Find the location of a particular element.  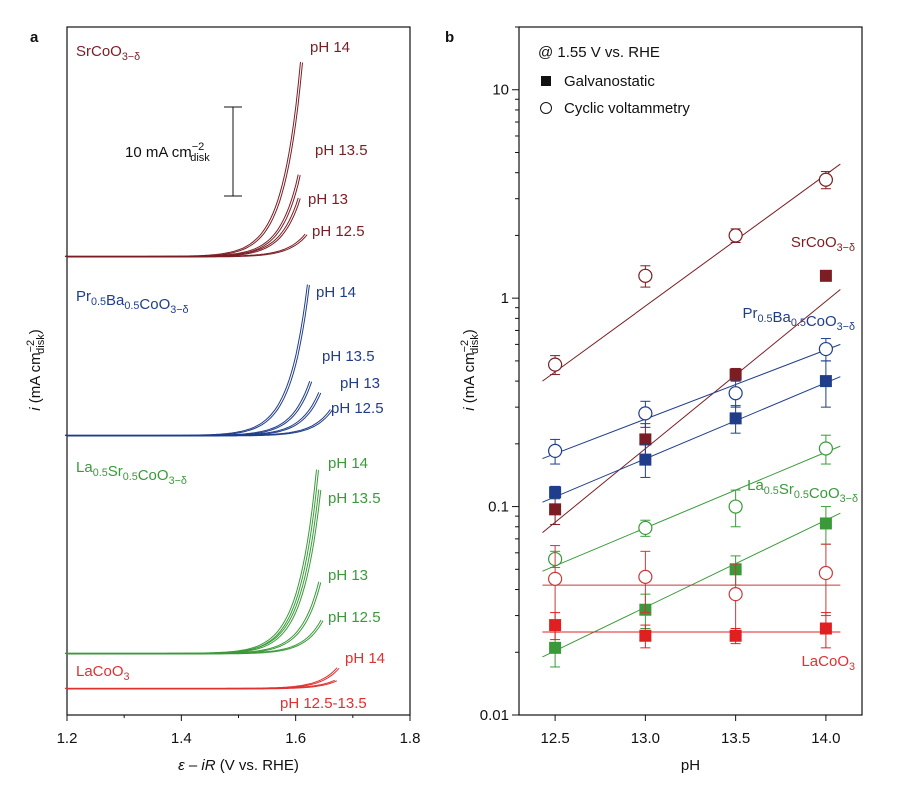

legend-open-circle is located at coordinates (546, 108).